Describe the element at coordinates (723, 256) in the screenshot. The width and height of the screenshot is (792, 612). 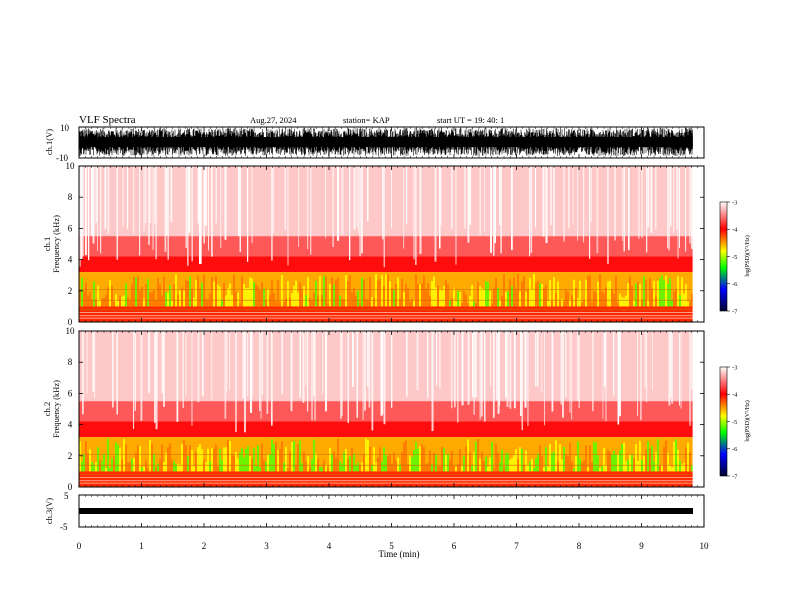
I see `ch1-colorbar` at that location.